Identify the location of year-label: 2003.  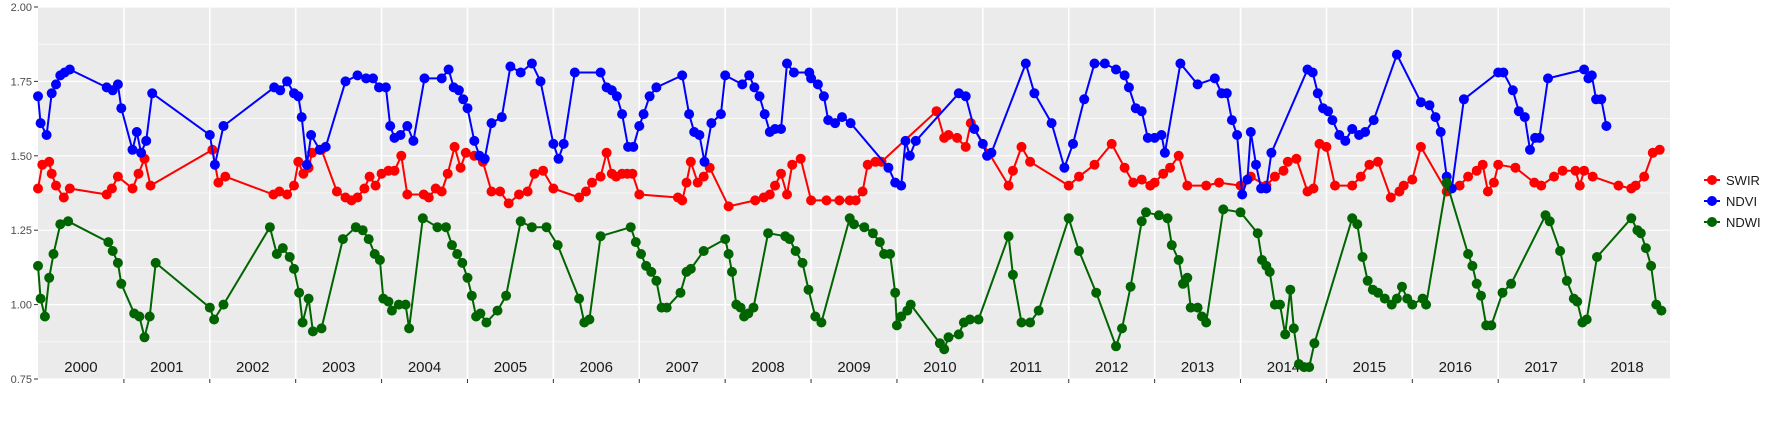
(338, 367).